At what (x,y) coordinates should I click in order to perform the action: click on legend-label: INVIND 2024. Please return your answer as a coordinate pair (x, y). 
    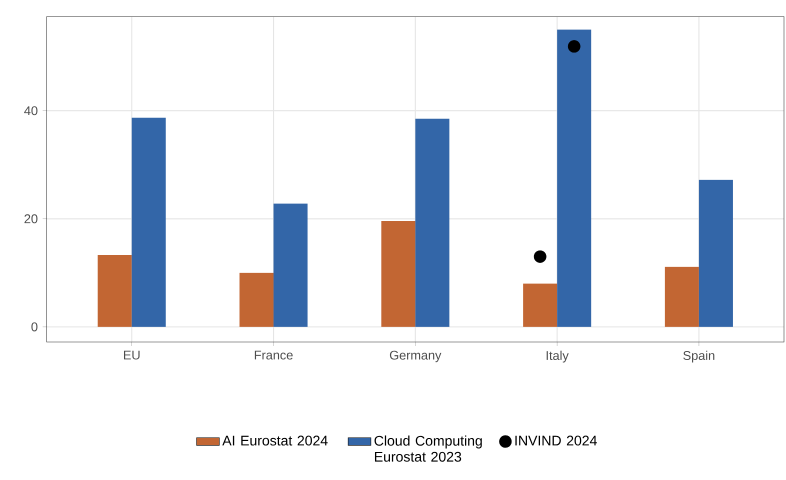
    Looking at the image, I should click on (556, 441).